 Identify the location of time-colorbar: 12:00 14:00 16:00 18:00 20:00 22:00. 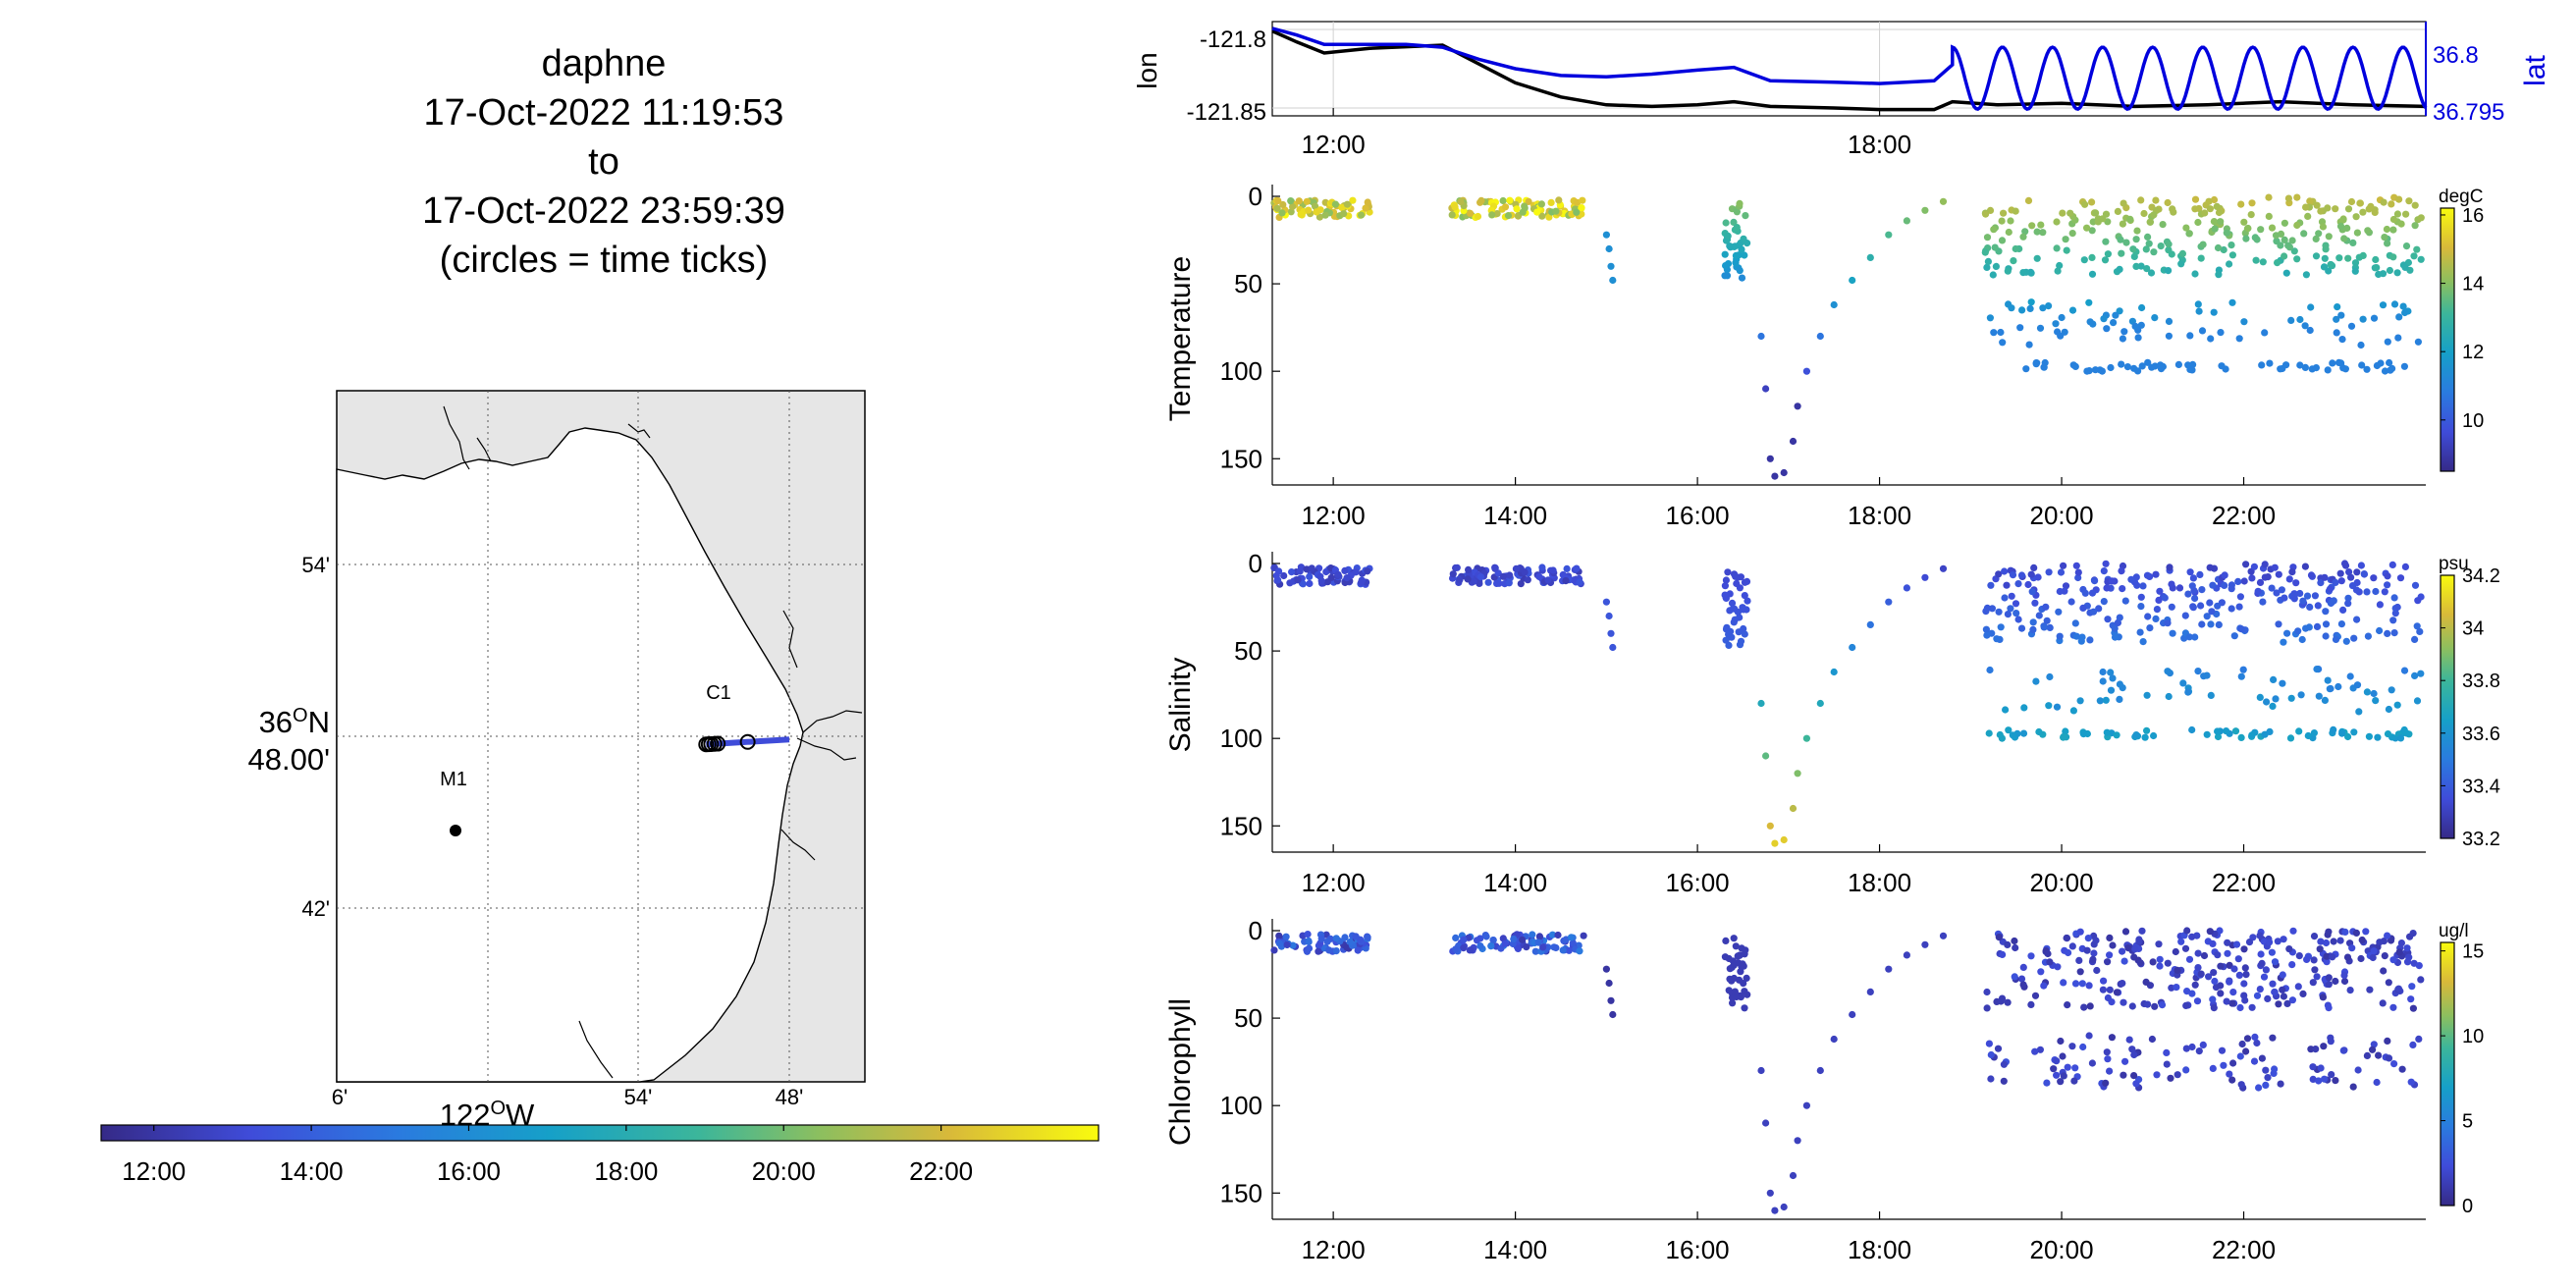
(600, 1155).